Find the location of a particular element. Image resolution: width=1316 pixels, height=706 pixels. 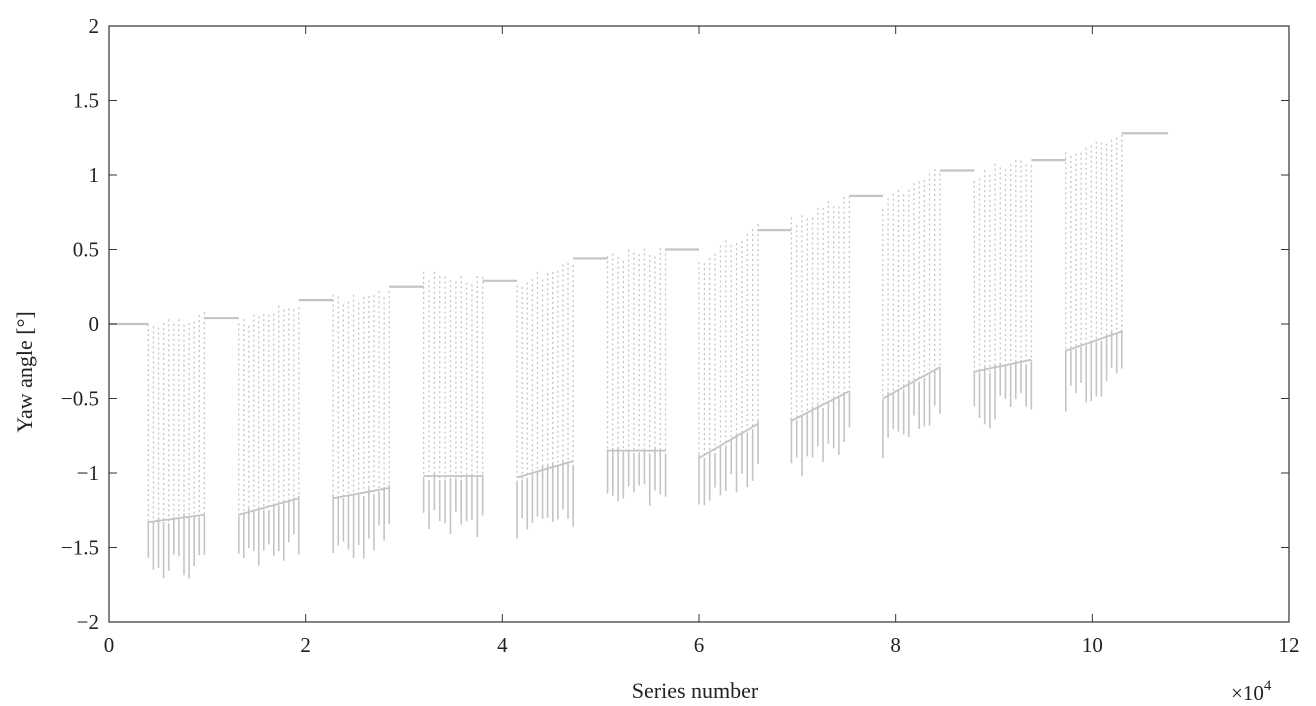

y-tick-label: −0.5 is located at coordinates (80, 399).